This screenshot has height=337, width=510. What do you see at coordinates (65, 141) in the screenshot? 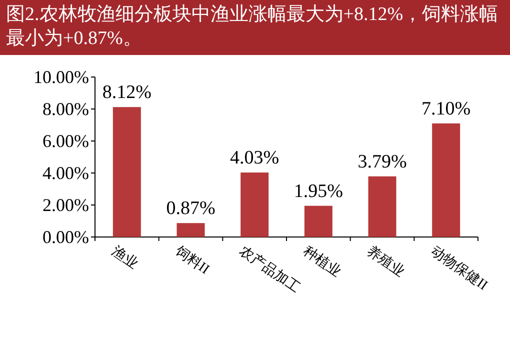
I see `y-tick-label: 6.00%` at bounding box center [65, 141].